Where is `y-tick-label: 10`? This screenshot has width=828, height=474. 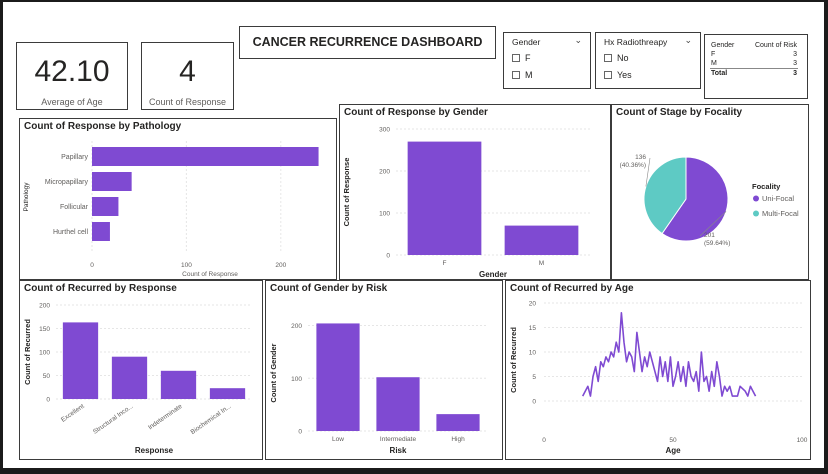 y-tick-label: 10 is located at coordinates (533, 353).